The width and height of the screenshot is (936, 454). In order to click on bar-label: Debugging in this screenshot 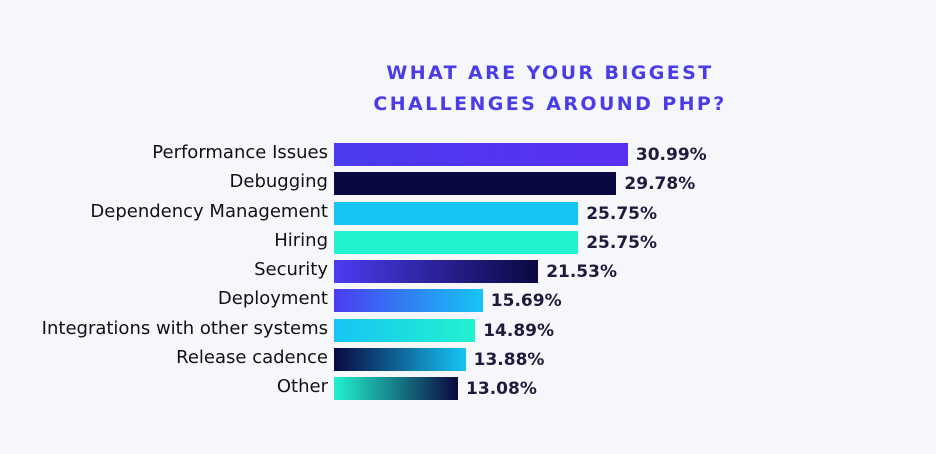, I will do `click(278, 182)`.